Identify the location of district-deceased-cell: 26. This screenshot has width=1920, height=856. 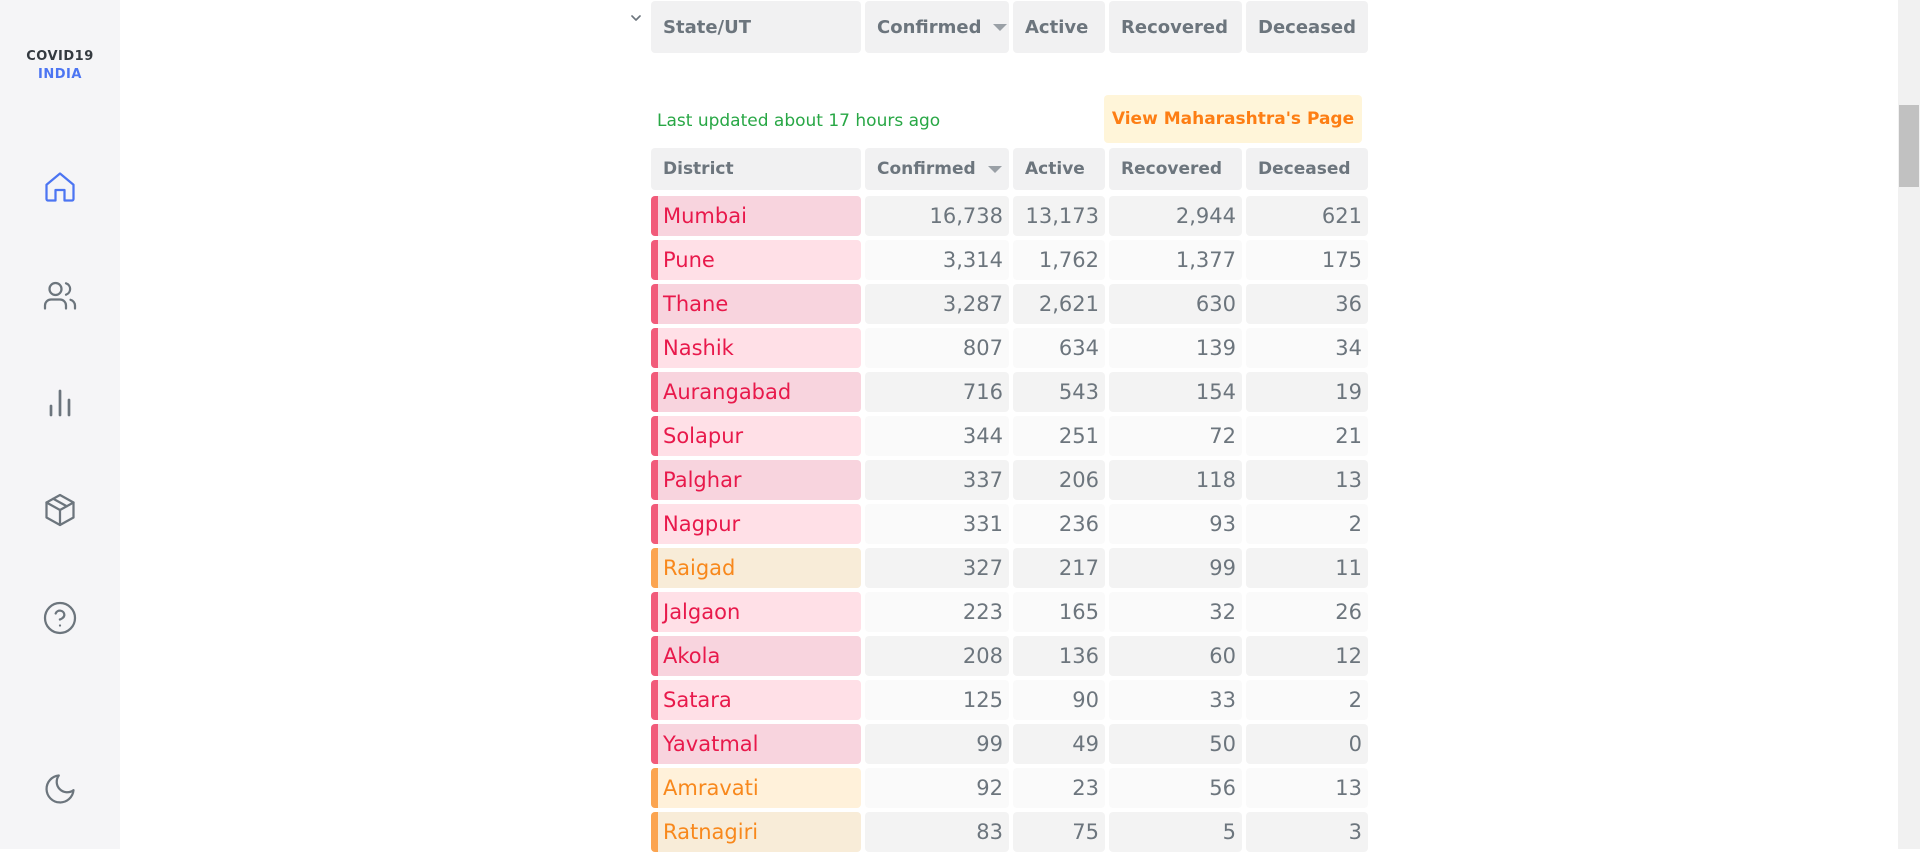
(1307, 612).